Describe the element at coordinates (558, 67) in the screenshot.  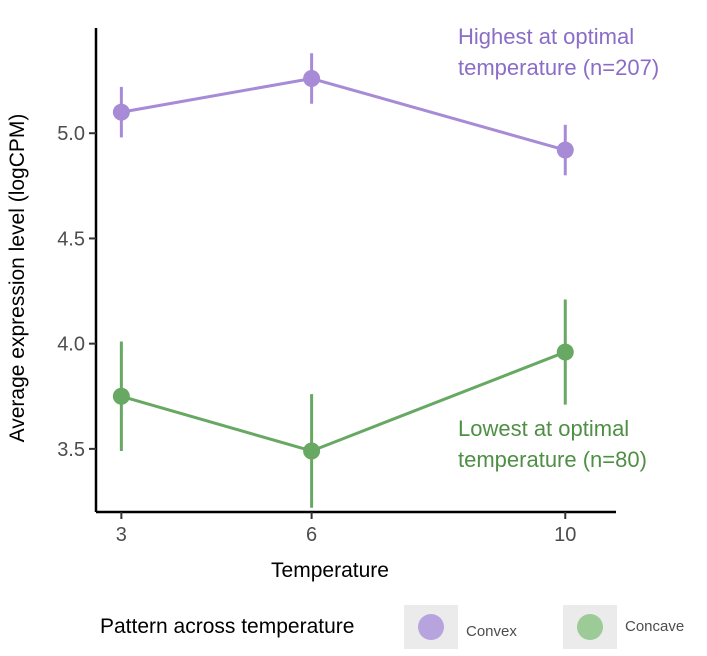
I see `annotation-convex-line2: temperature (n=207)` at that location.